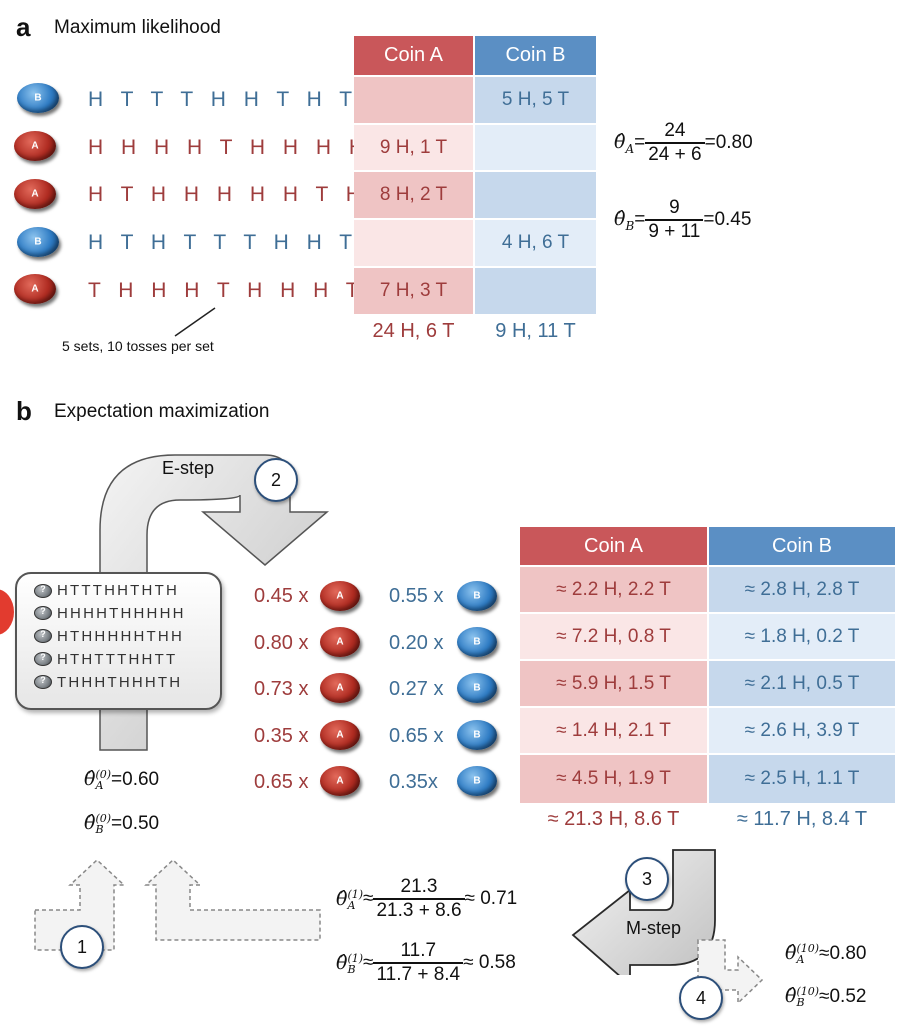  I want to click on theta-b-update: θ̂ (1) B ≈ 11.7 11.7 + 8.4 ≈ 0.58, so click(426, 962).